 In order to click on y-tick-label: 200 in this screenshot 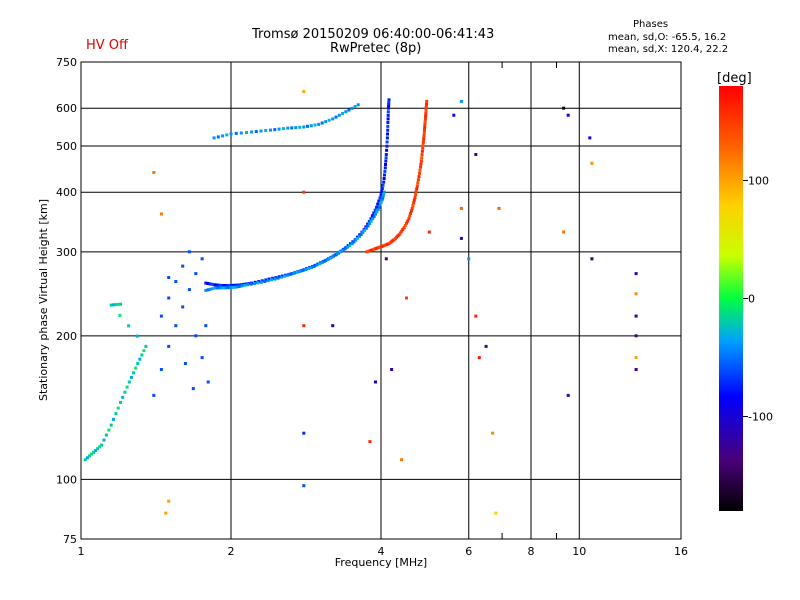, I will do `click(66, 336)`.